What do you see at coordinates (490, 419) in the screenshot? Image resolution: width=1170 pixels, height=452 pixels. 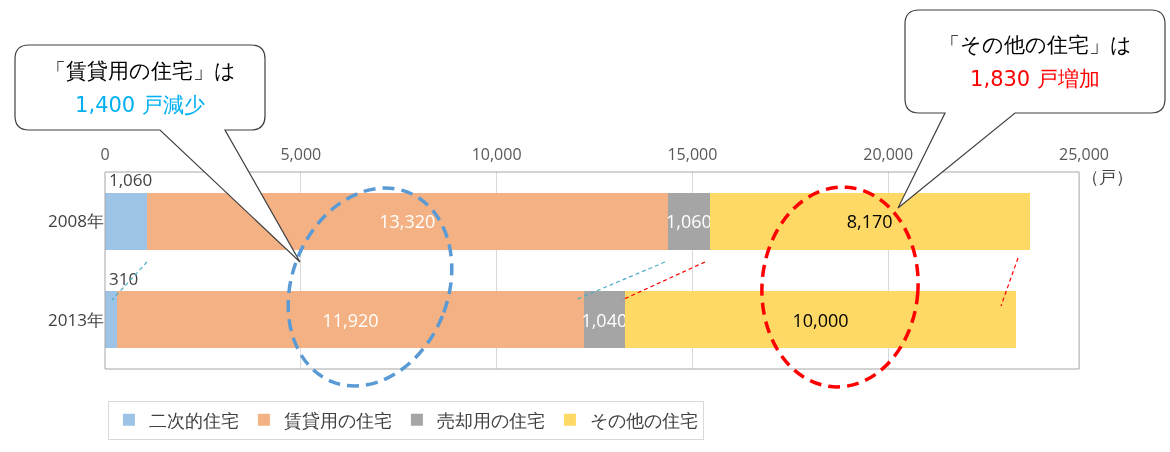 I see `legend-label: 売却用の住宅` at bounding box center [490, 419].